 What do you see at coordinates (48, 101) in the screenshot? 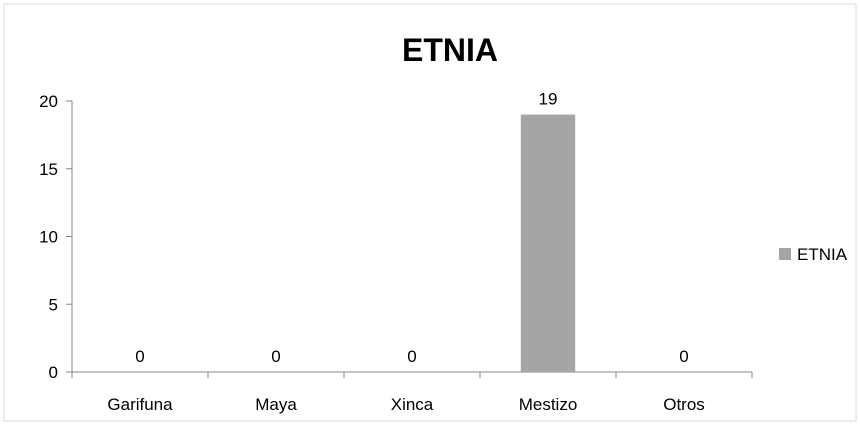
I see `y-tick-label: 20` at bounding box center [48, 101].